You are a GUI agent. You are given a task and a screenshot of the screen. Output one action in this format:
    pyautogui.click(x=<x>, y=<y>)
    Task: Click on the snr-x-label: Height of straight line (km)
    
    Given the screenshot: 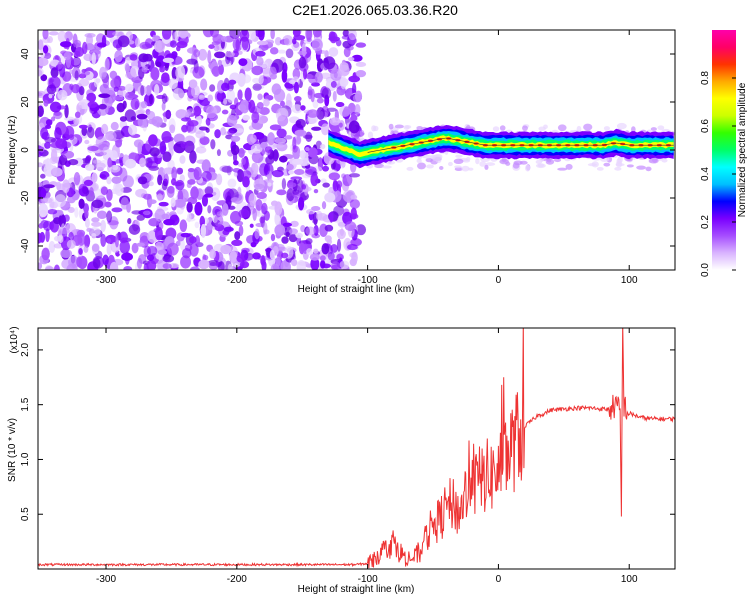 What is the action you would take?
    pyautogui.click(x=356, y=589)
    